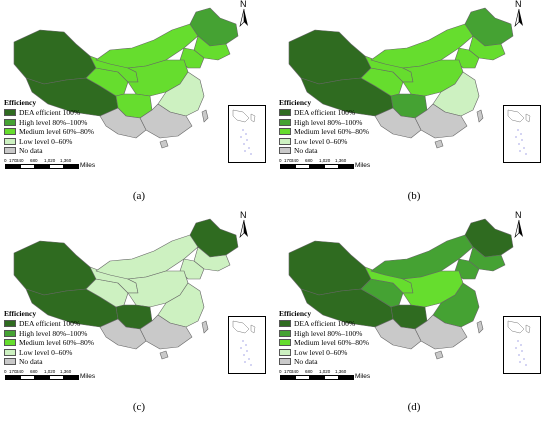  What do you see at coordinates (414, 196) in the screenshot?
I see `panel-caption: (b)` at bounding box center [414, 196].